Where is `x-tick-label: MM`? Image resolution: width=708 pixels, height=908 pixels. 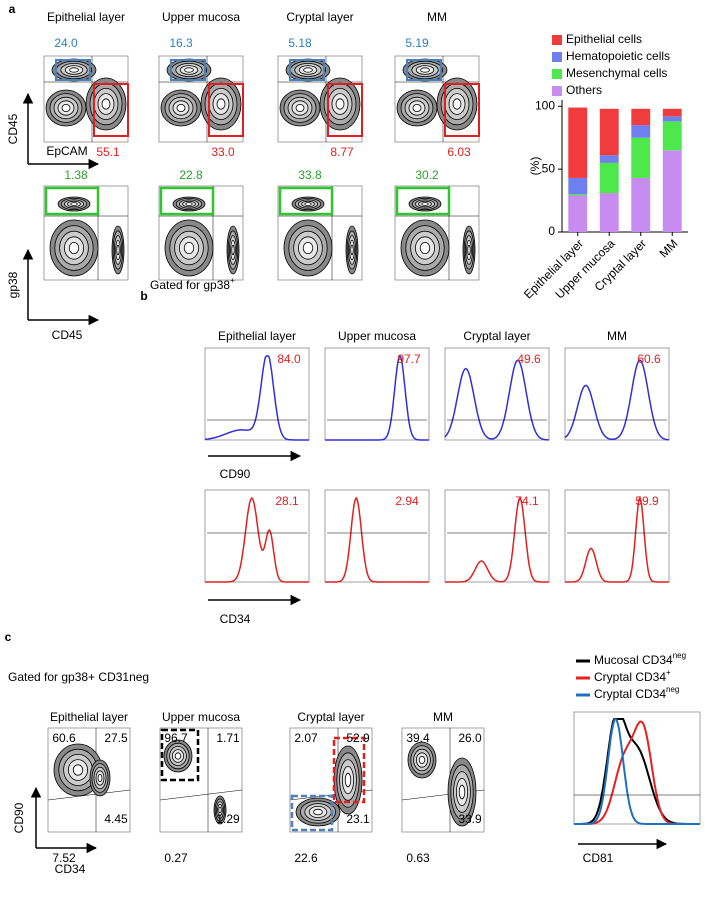 x-tick-label: MM is located at coordinates (669, 248).